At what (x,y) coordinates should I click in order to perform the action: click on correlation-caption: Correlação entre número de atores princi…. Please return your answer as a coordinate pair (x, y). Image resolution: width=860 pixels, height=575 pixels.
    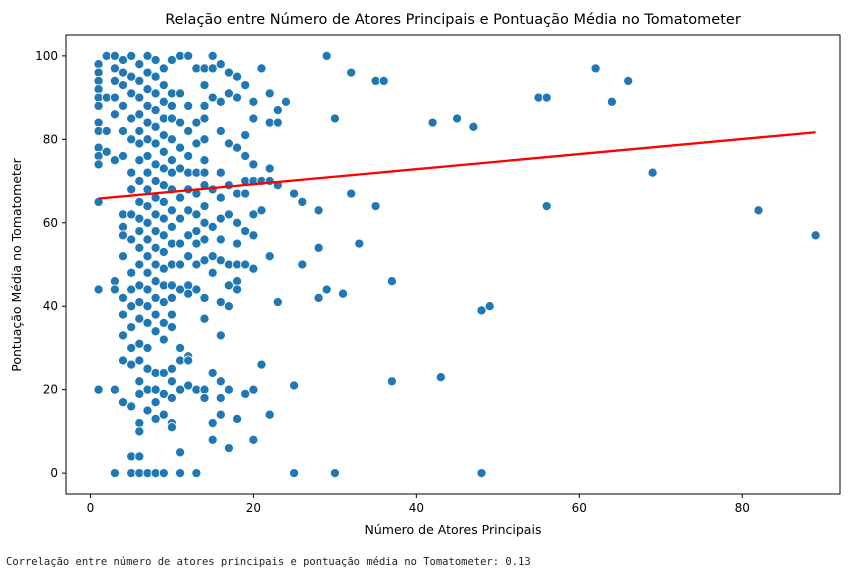
    Looking at the image, I should click on (268, 562).